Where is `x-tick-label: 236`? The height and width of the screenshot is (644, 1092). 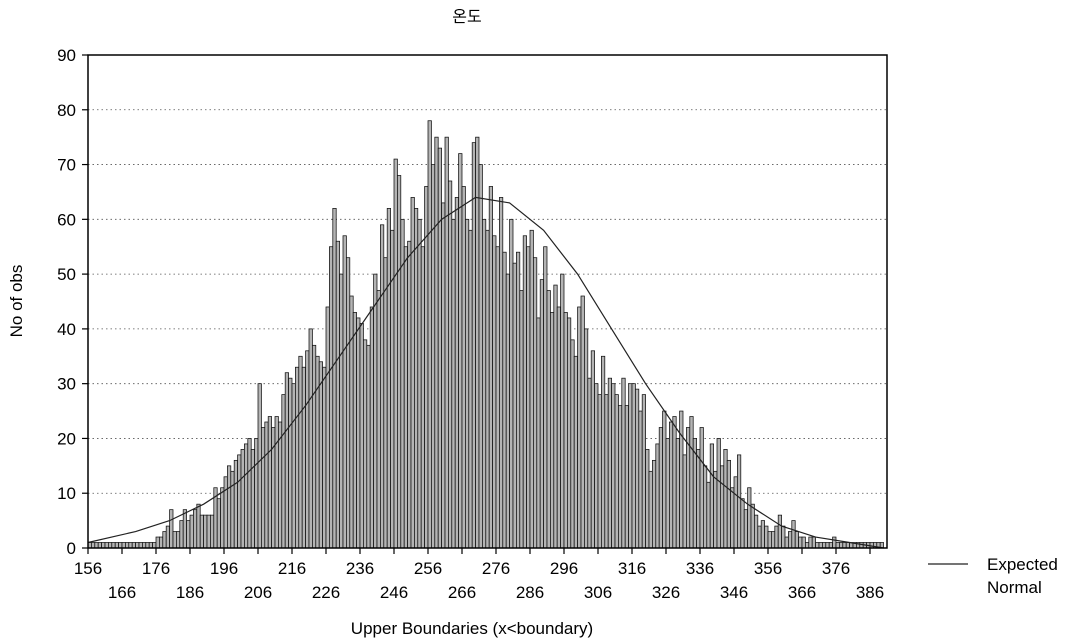 x-tick-label: 236 is located at coordinates (360, 568).